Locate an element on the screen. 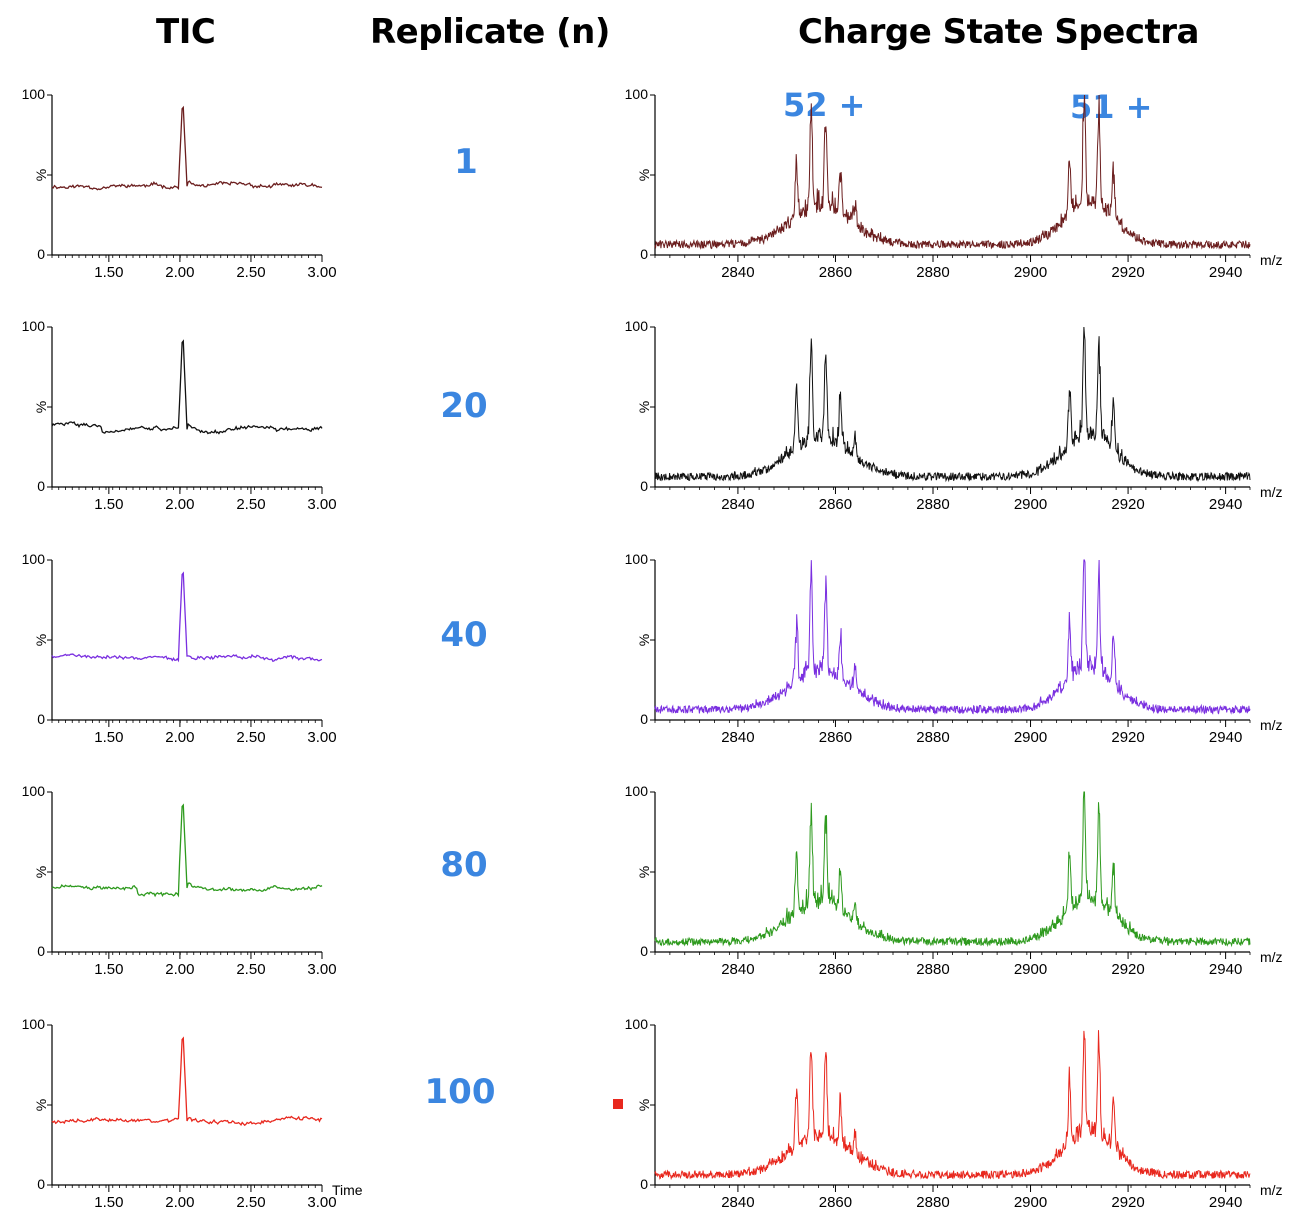 The height and width of the screenshot is (1225, 1291). ms-40-y-unit-label: % is located at coordinates (644, 640).